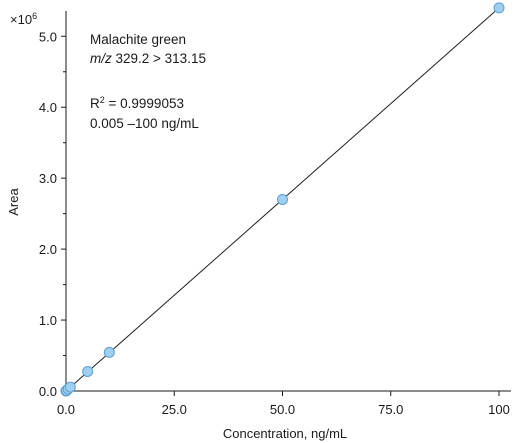 The image size is (516, 443). I want to click on compound-label: Malachite green, so click(138, 39).